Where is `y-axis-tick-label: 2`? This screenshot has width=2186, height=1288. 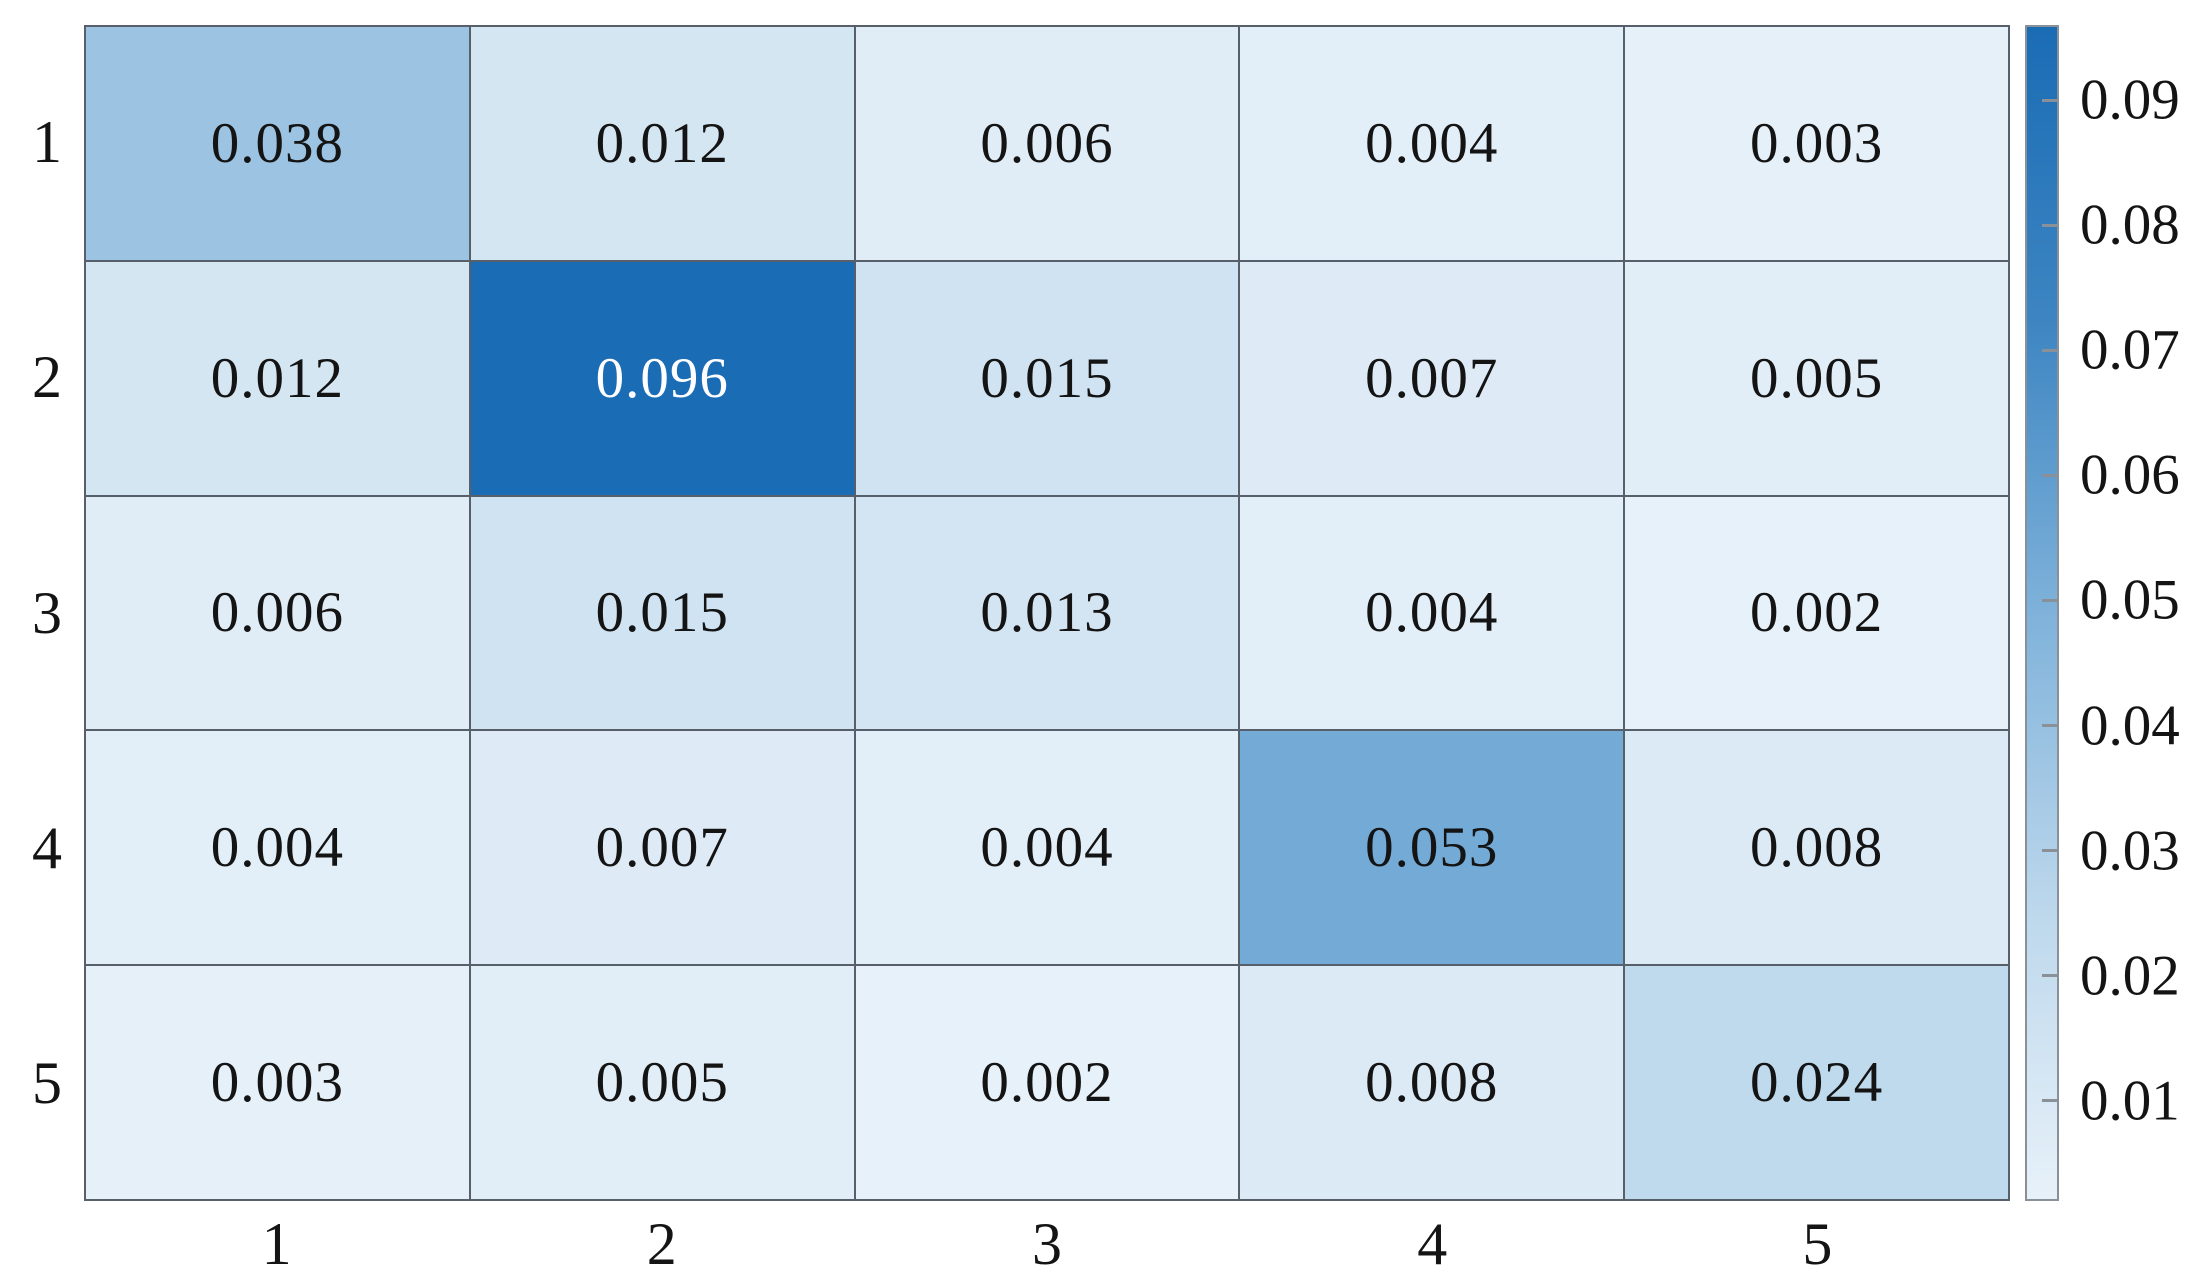
y-axis-tick-label: 2 is located at coordinates (47, 377).